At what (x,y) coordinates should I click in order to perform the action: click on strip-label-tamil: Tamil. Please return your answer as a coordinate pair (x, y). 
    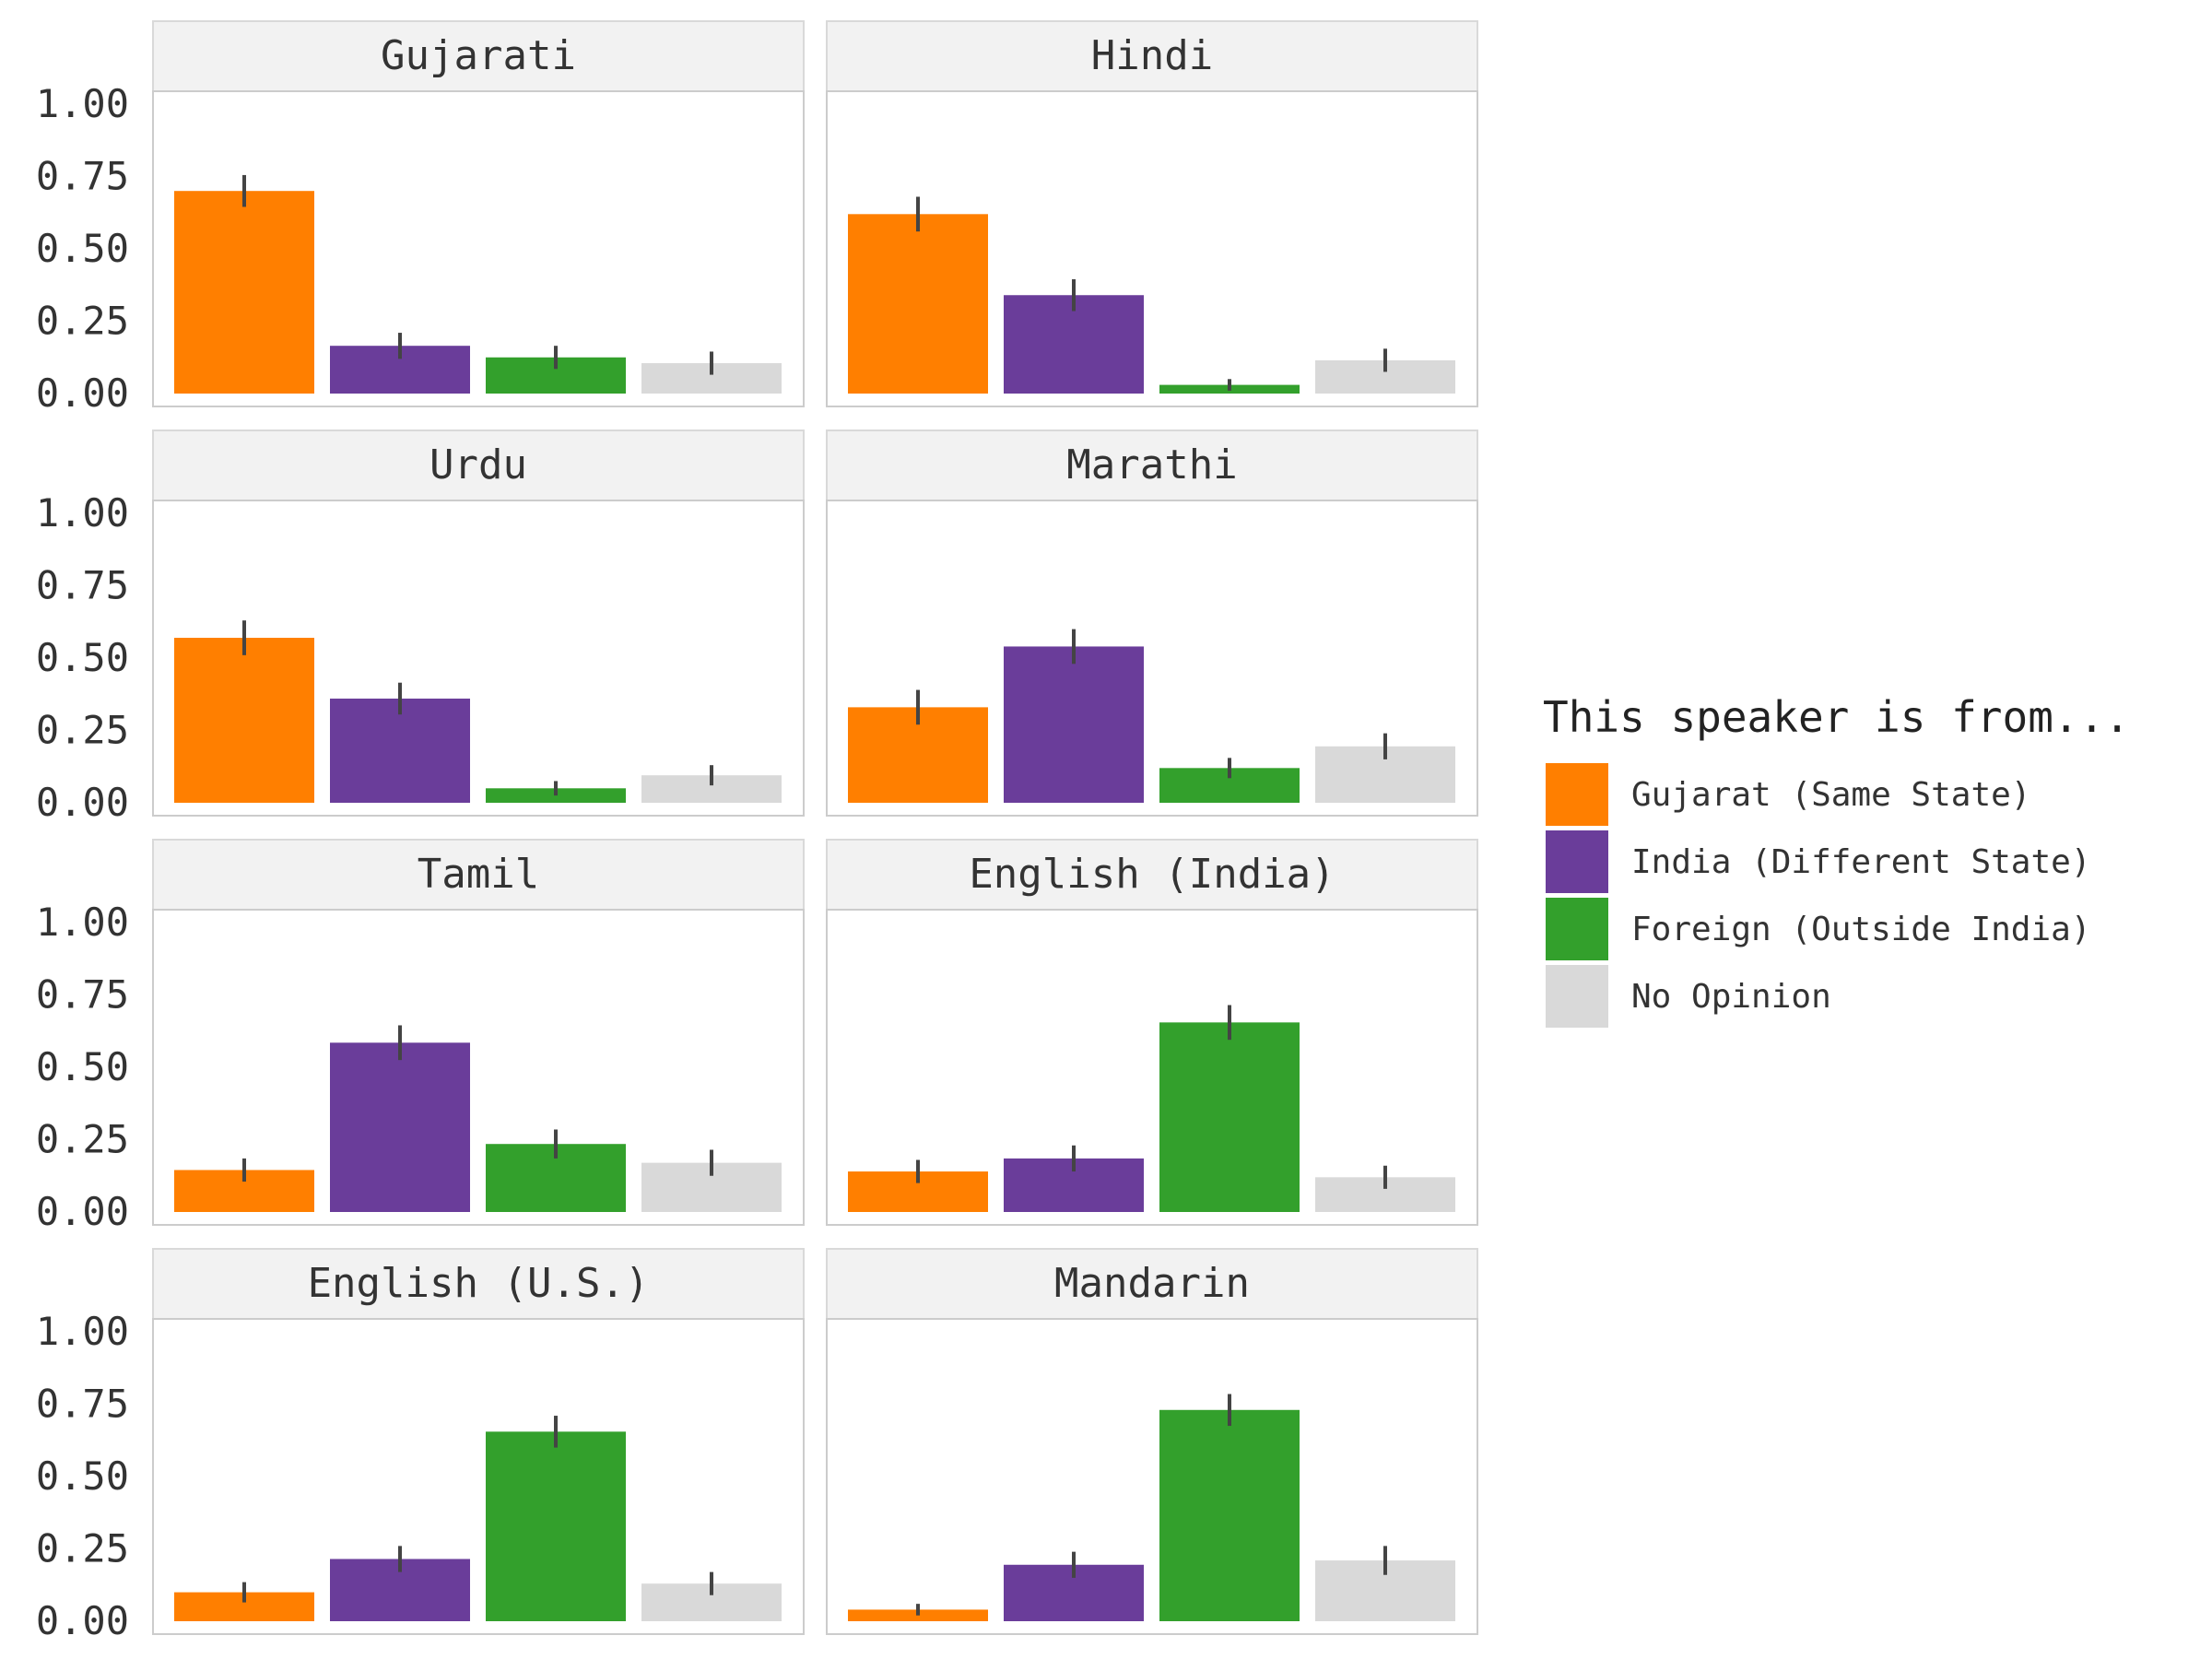
    Looking at the image, I should click on (478, 874).